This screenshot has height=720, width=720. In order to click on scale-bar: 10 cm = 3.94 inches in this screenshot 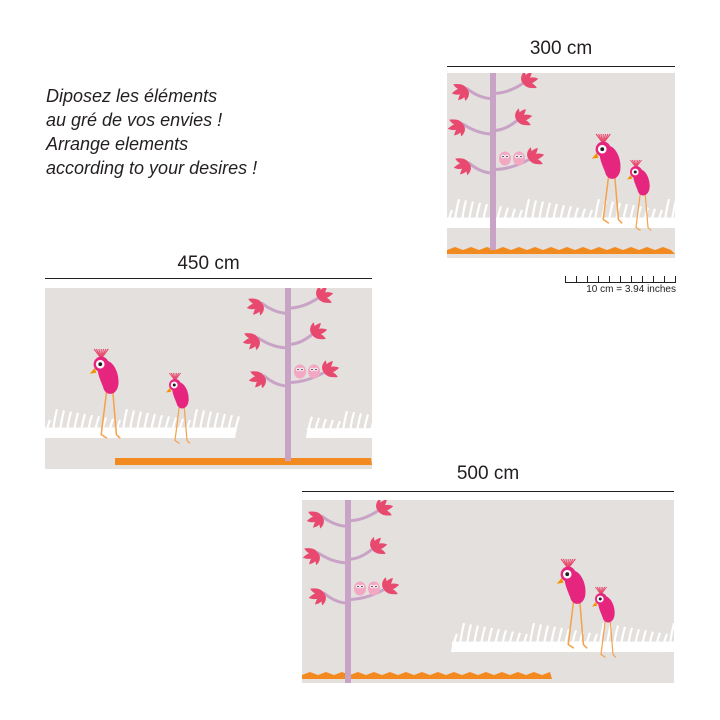, I will do `click(620, 283)`.